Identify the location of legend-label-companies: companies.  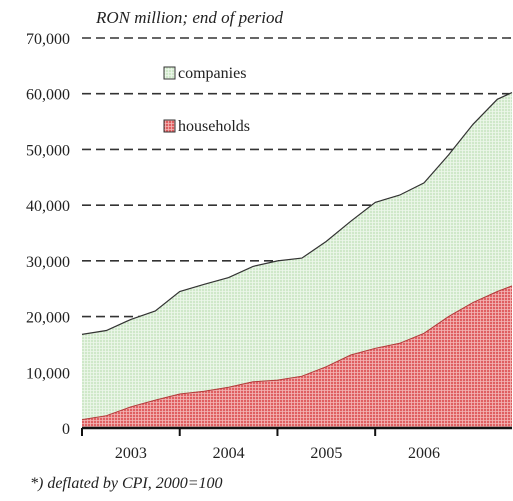
(212, 73).